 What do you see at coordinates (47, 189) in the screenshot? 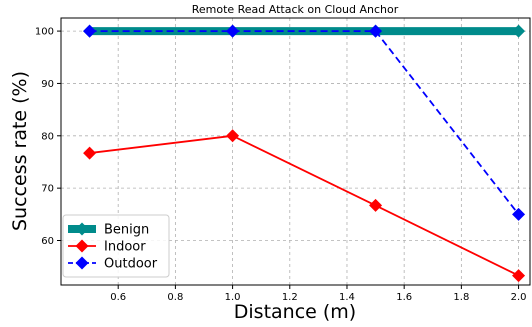
I see `y-tick-label: 70` at bounding box center [47, 189].